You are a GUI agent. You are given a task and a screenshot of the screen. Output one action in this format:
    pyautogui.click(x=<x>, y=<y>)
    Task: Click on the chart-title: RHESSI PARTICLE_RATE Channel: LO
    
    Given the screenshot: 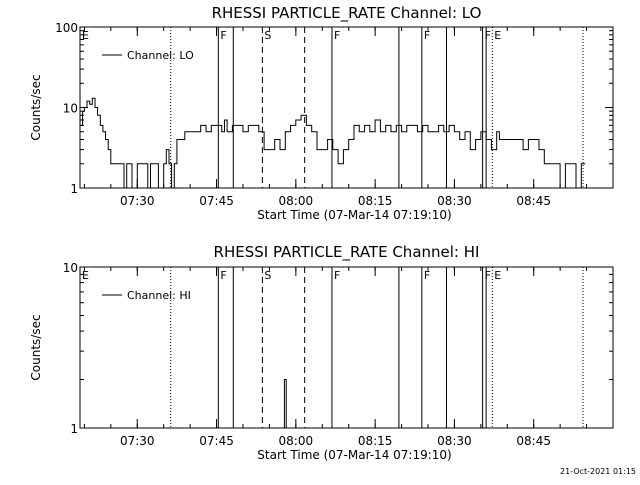 What is the action you would take?
    pyautogui.click(x=347, y=13)
    